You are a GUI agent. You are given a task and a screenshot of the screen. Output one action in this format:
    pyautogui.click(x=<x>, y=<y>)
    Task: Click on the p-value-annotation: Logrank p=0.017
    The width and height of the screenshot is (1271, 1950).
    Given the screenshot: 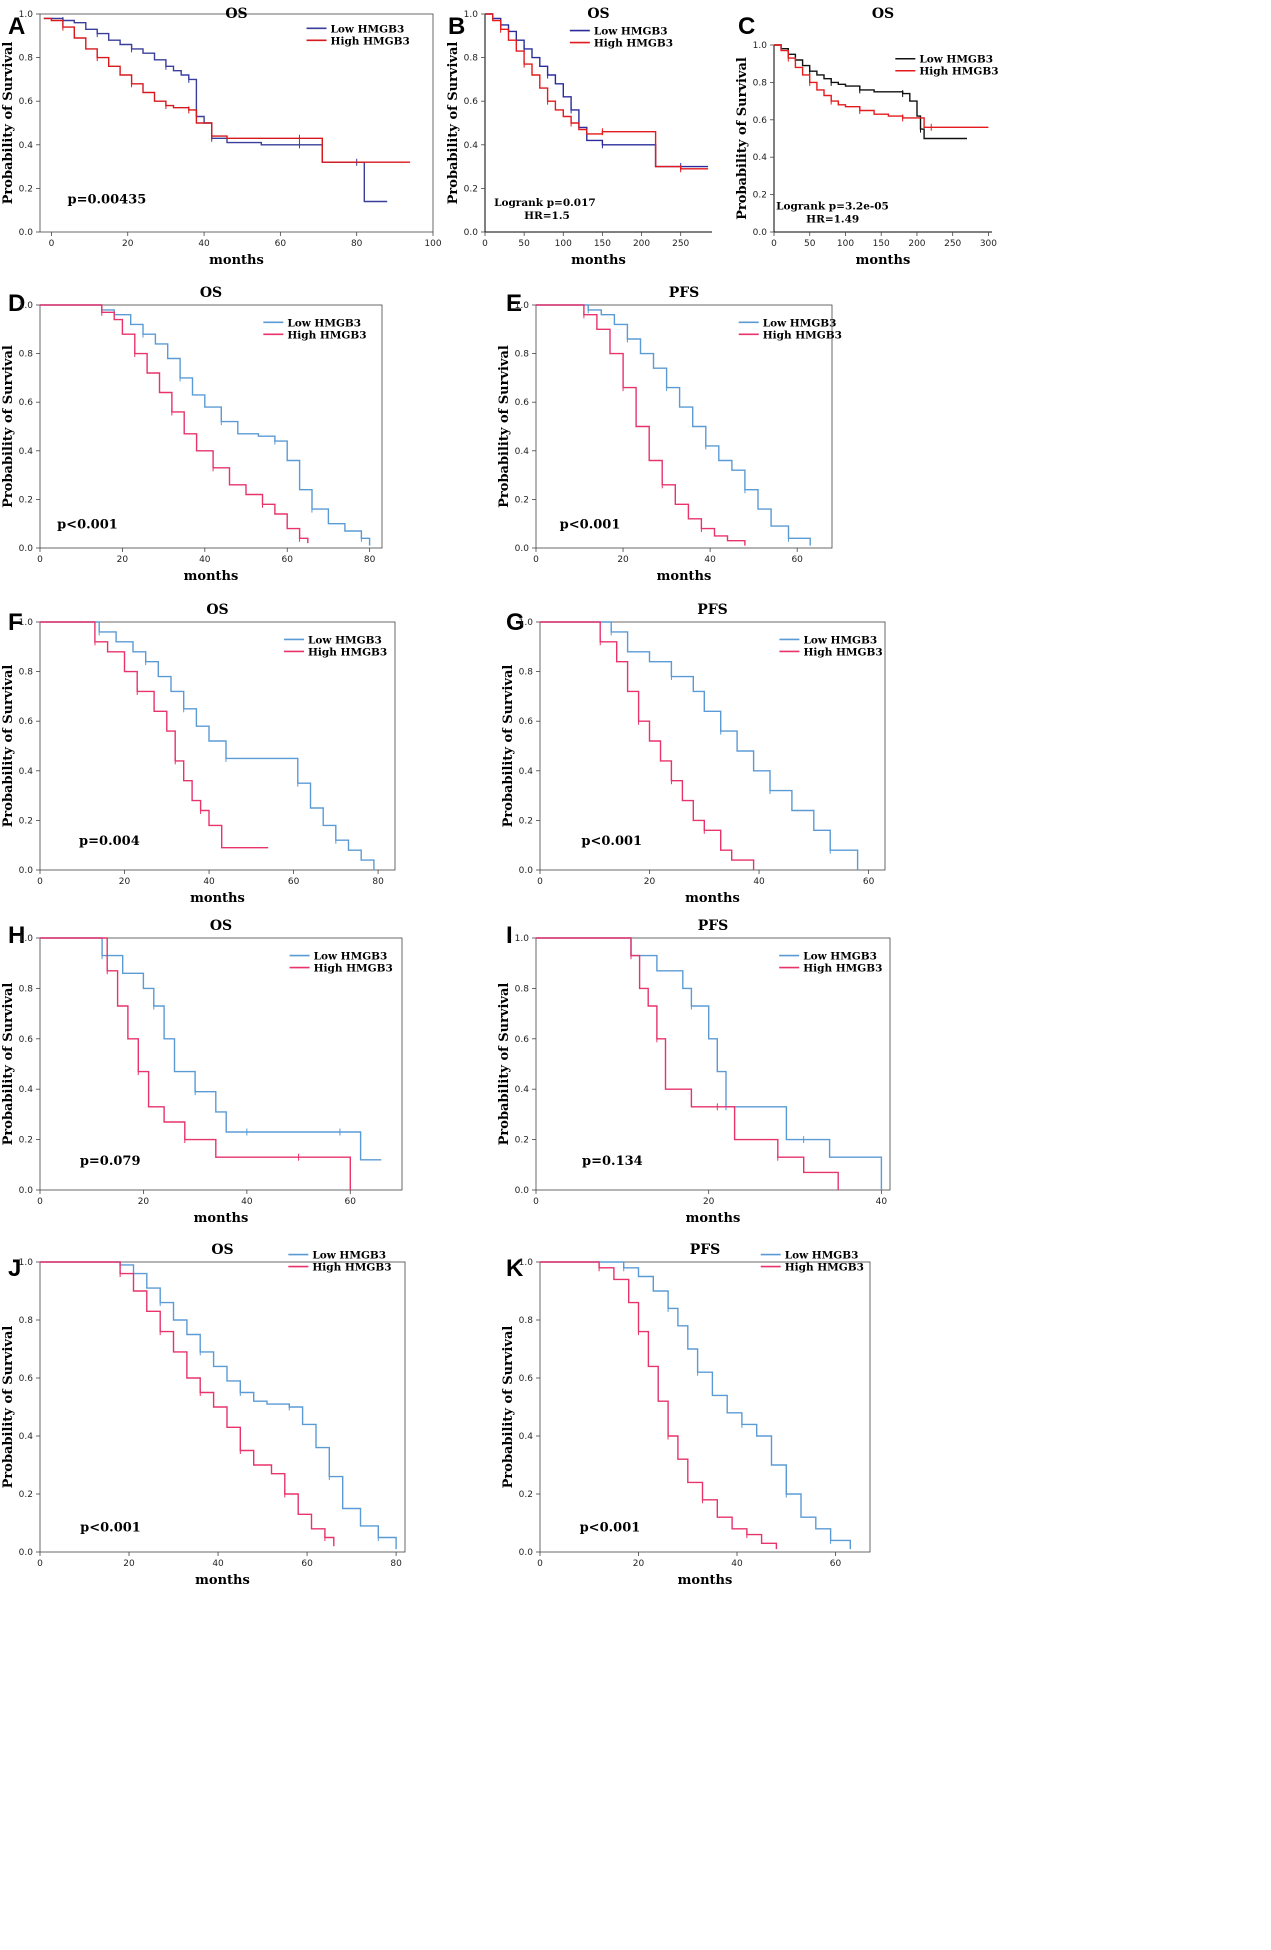 What is the action you would take?
    pyautogui.click(x=545, y=203)
    